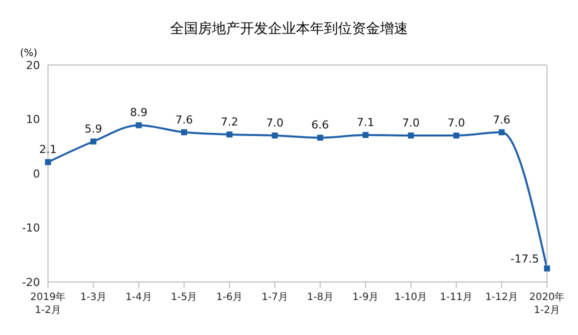 The height and width of the screenshot is (335, 578). What do you see at coordinates (31, 282) in the screenshot?
I see `y-tick-label: -20` at bounding box center [31, 282].